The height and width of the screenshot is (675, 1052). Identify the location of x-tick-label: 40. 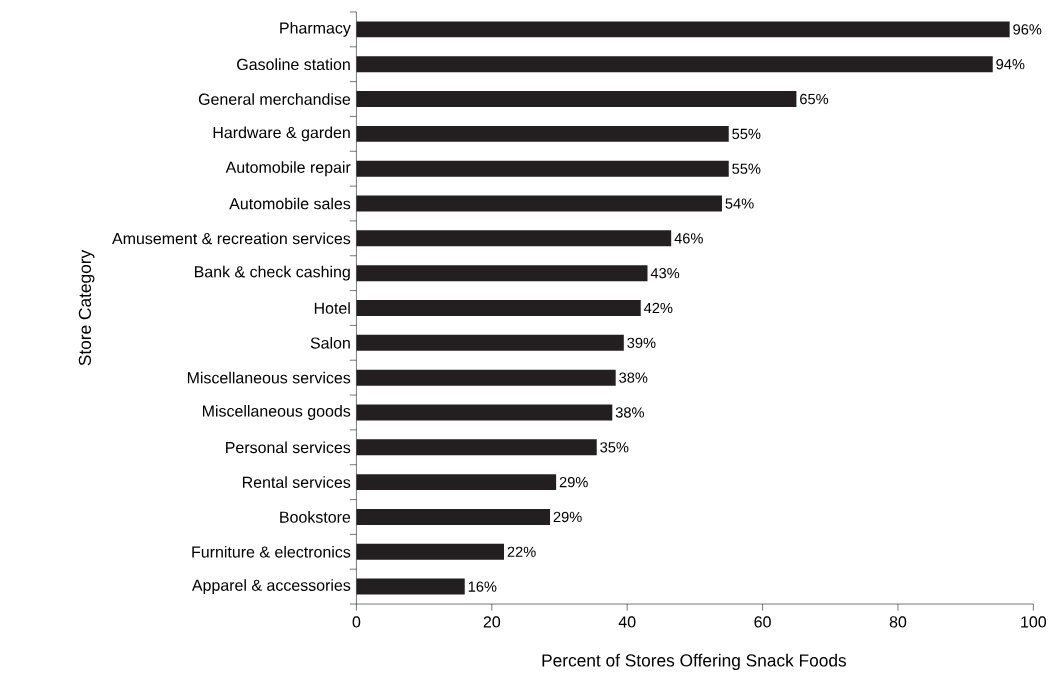
(627, 622).